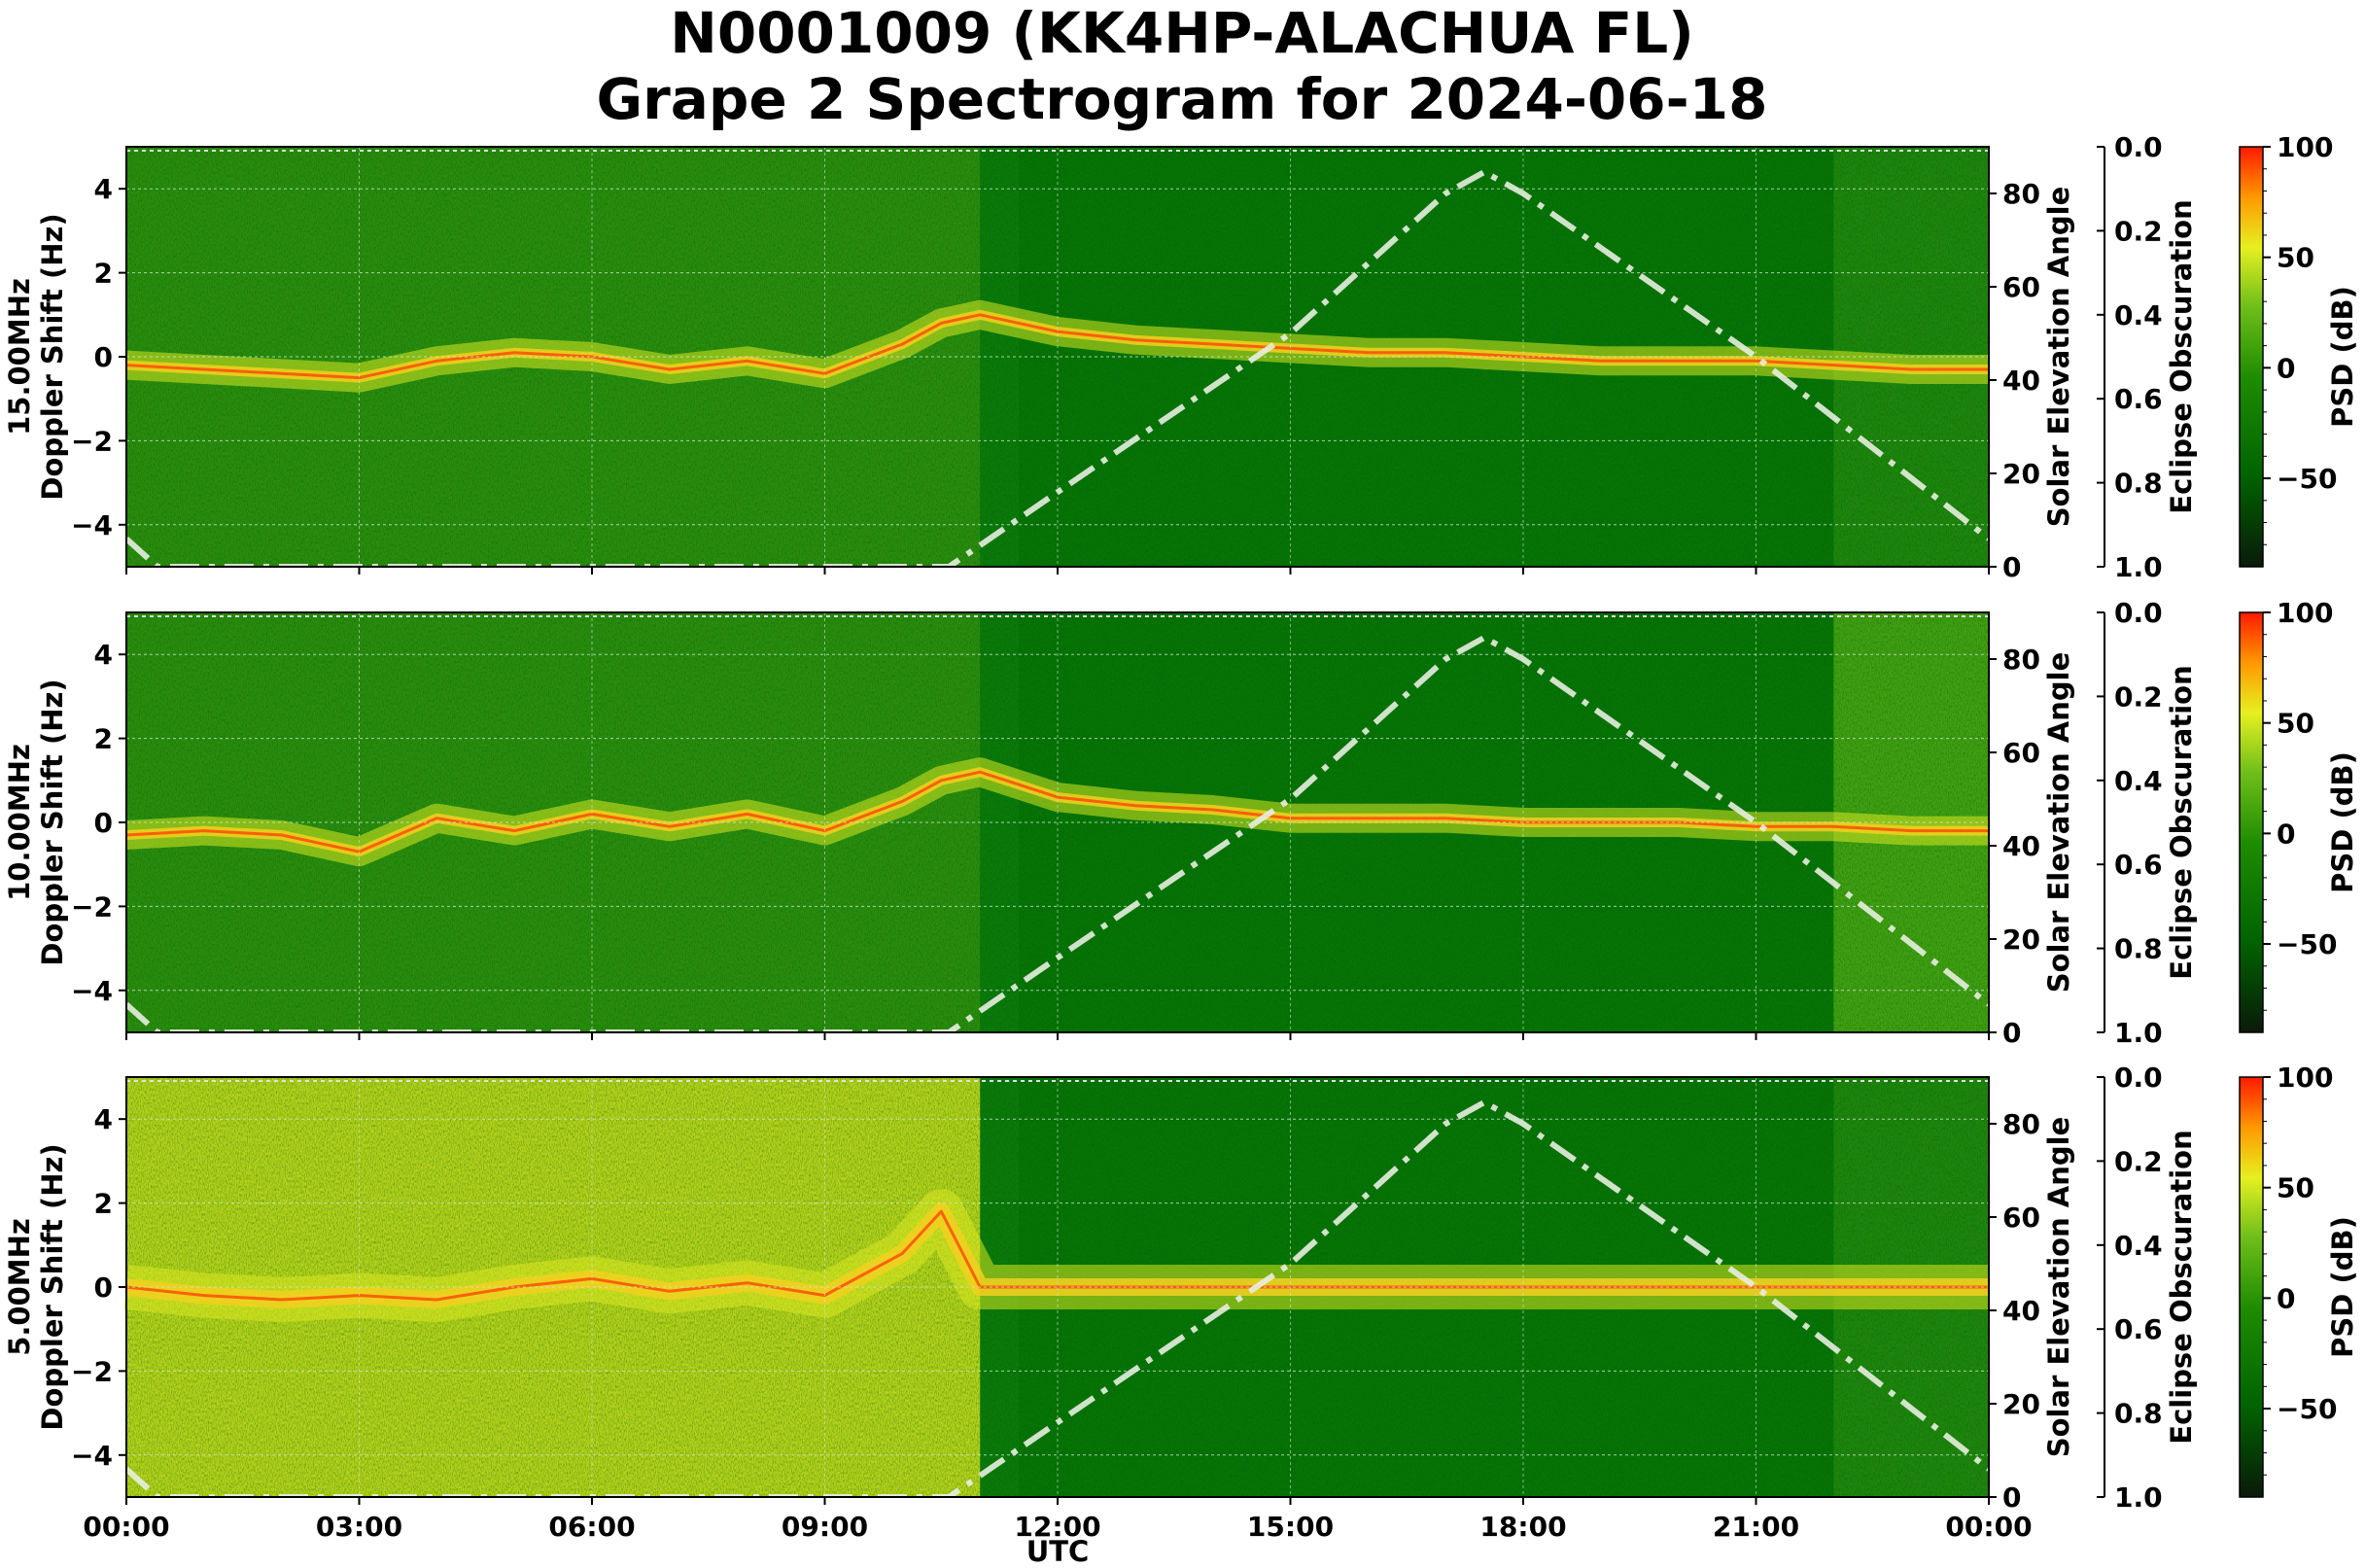 The image size is (2365, 1568). Describe the element at coordinates (1756, 1527) in the screenshot. I see `x-tick-label: 21:00` at that location.